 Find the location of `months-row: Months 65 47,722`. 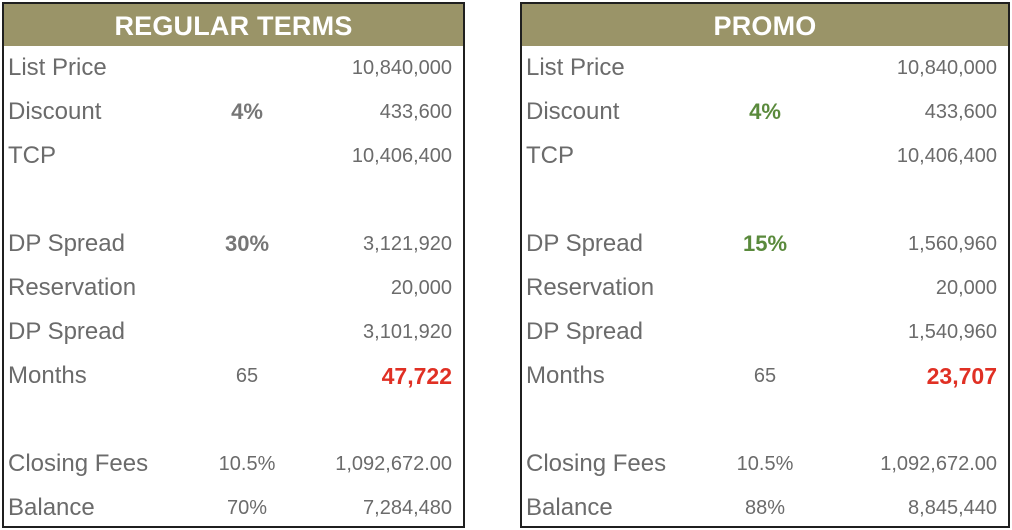

months-row: Months 65 47,722 is located at coordinates (233, 376).